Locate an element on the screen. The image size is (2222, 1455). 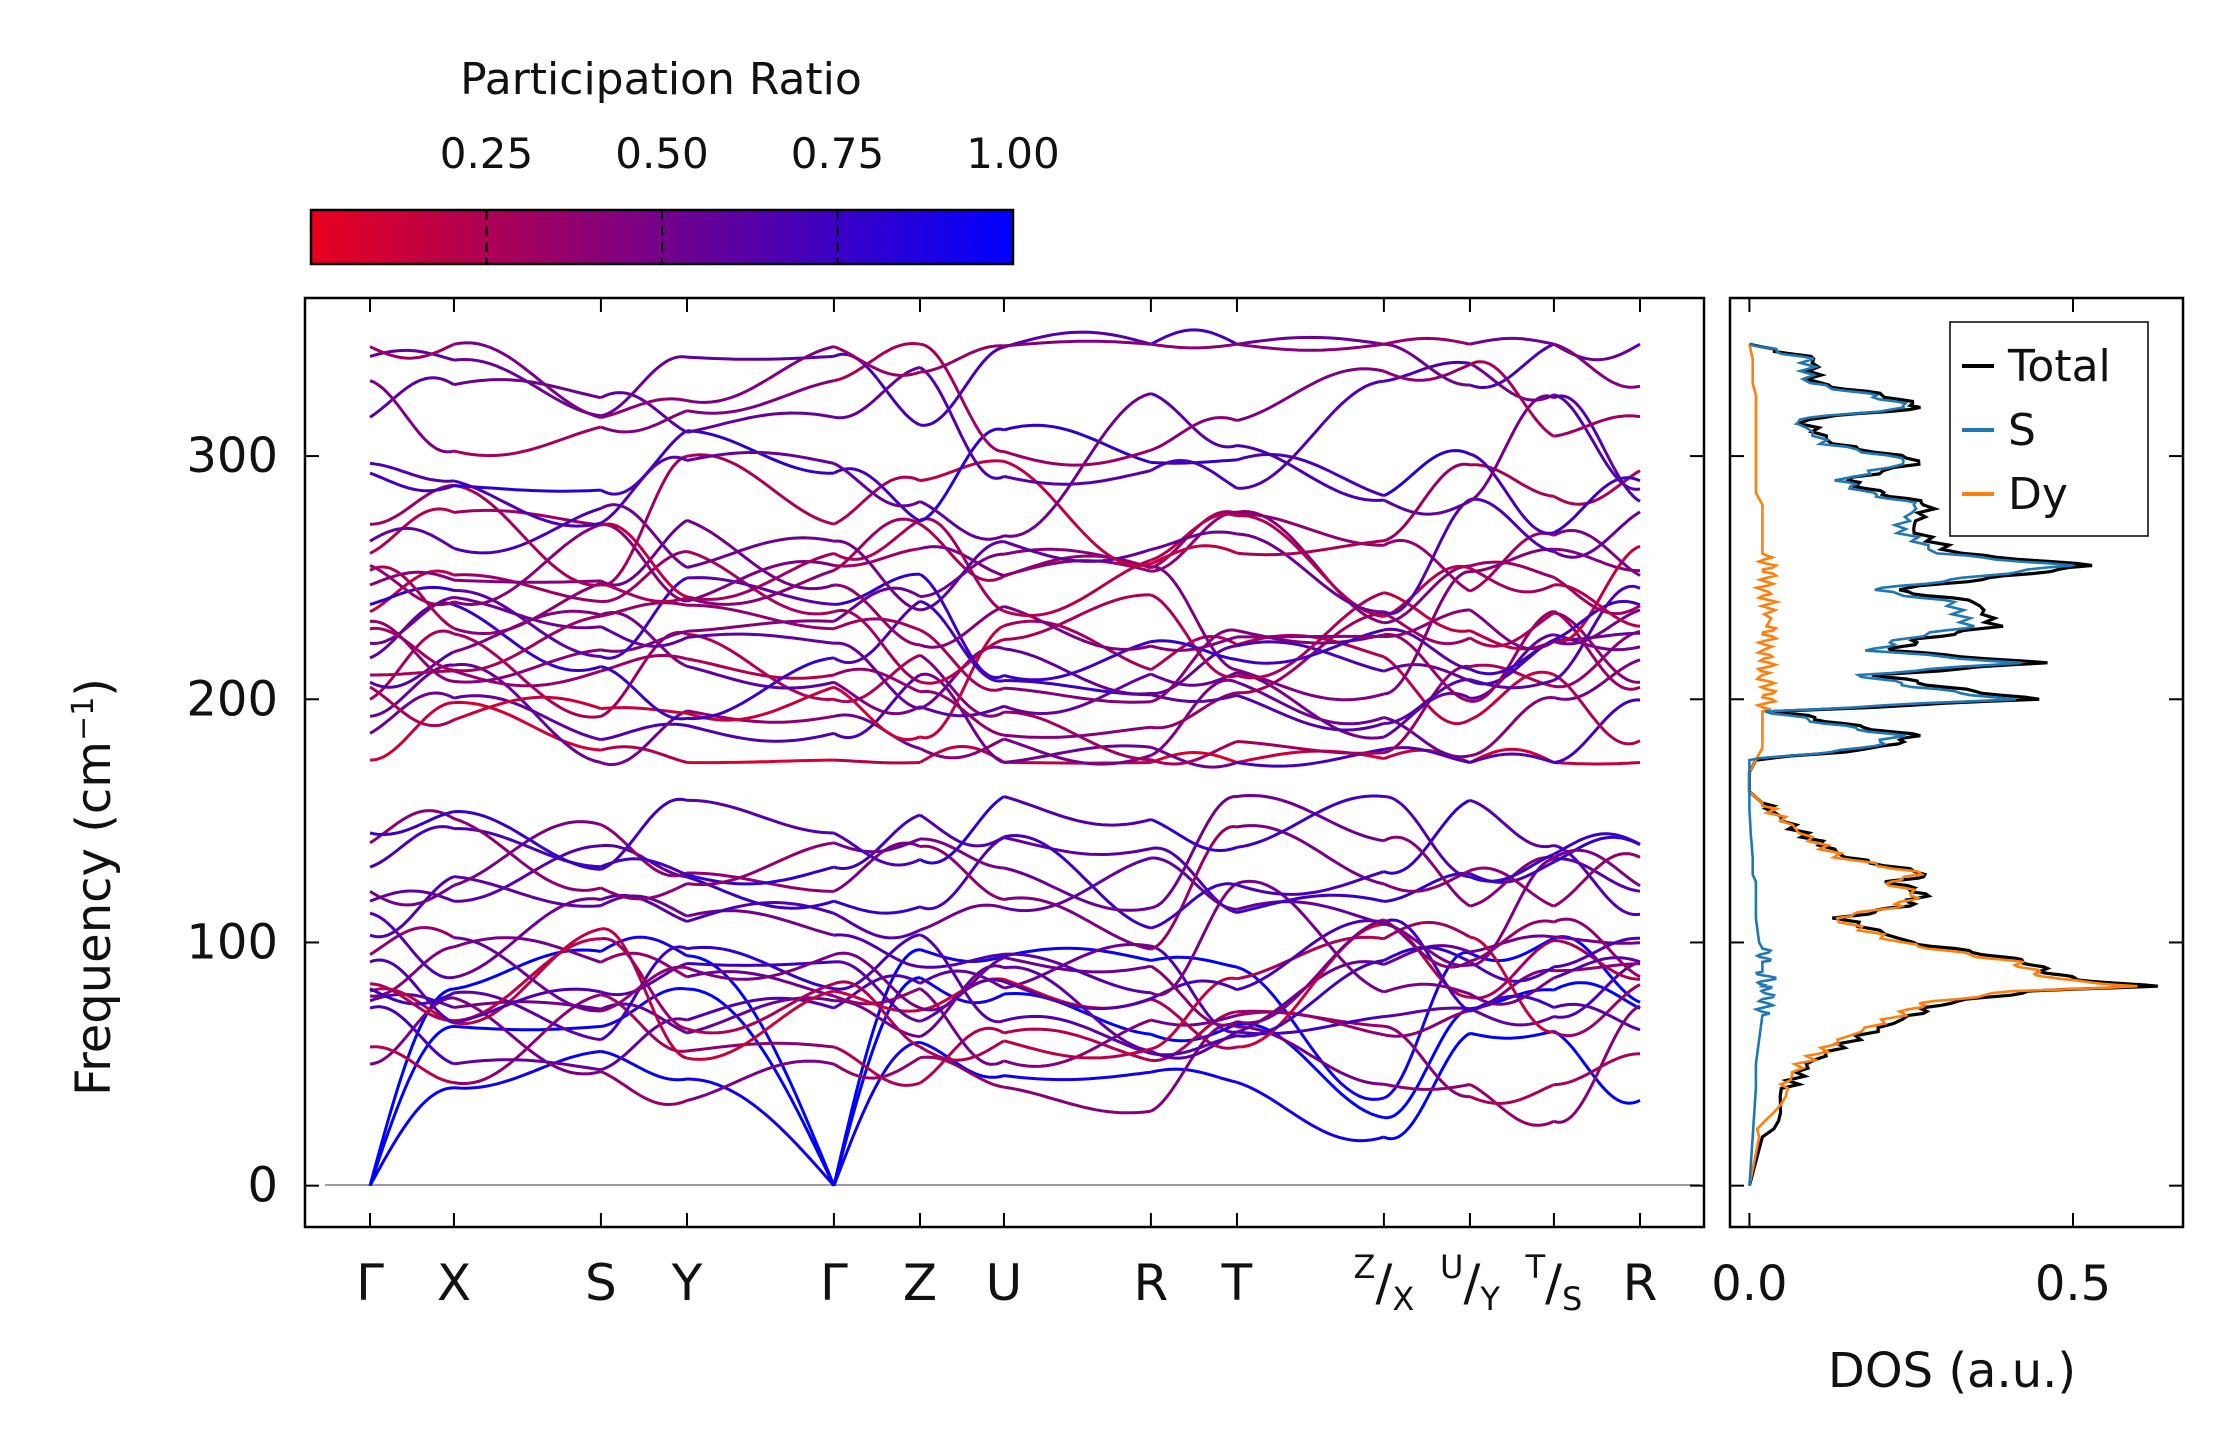
colorbar: Participation Ratio 0.25 0.50 0.75 1.00 is located at coordinates (684, 160).